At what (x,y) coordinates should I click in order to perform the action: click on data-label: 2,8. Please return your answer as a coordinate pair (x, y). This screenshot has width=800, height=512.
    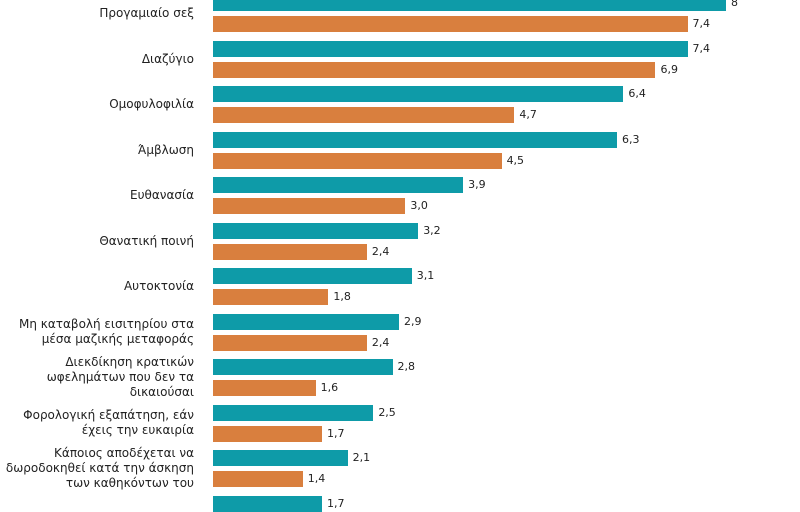
    Looking at the image, I should click on (406, 366).